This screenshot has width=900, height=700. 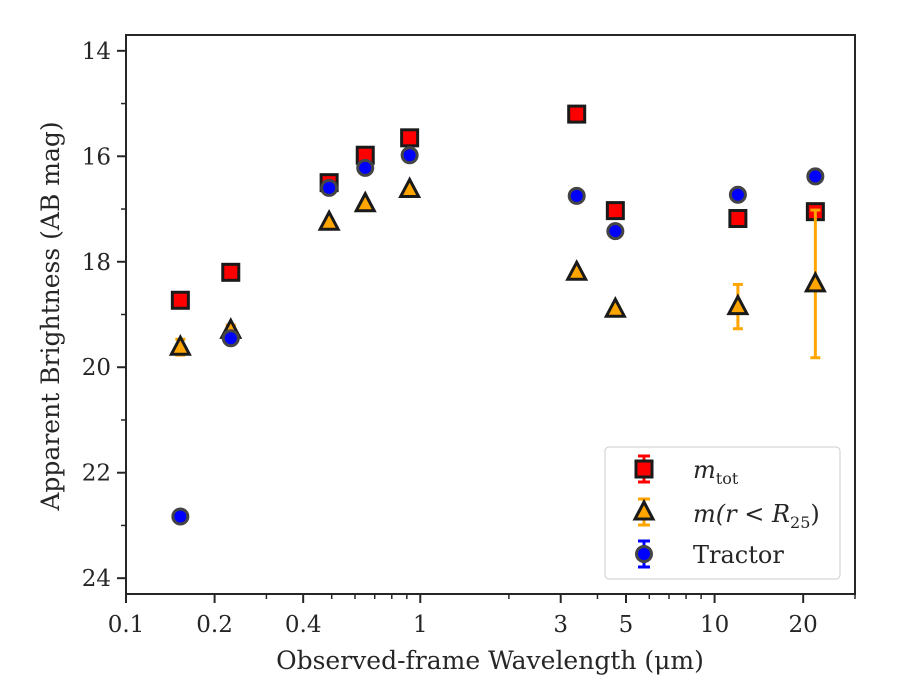 What do you see at coordinates (716, 472) in the screenshot?
I see `legend-label-mtot: mtot` at bounding box center [716, 472].